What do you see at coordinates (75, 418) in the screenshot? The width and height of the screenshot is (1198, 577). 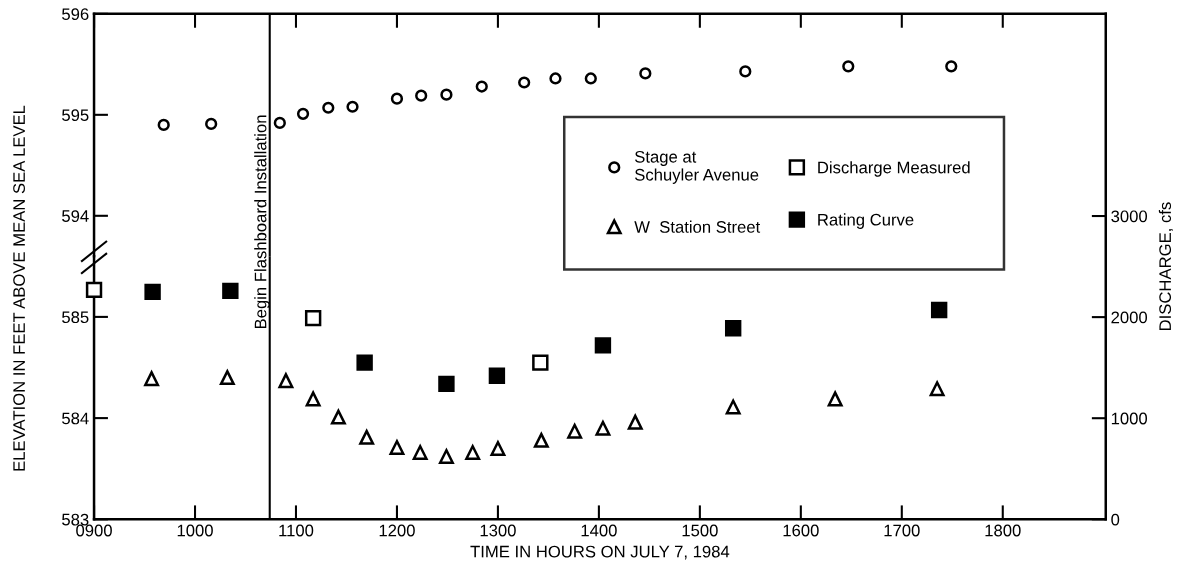 I see `y-tick-label: 584` at bounding box center [75, 418].